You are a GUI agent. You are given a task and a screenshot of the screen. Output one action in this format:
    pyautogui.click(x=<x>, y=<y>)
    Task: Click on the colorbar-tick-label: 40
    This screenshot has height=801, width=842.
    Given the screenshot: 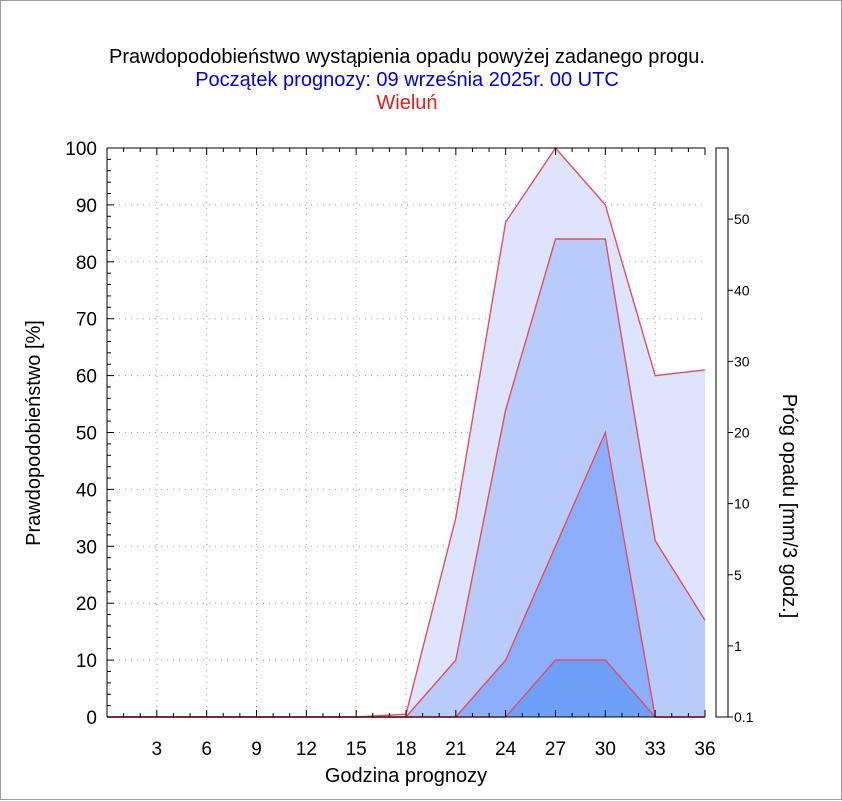 What is the action you would take?
    pyautogui.click(x=742, y=290)
    